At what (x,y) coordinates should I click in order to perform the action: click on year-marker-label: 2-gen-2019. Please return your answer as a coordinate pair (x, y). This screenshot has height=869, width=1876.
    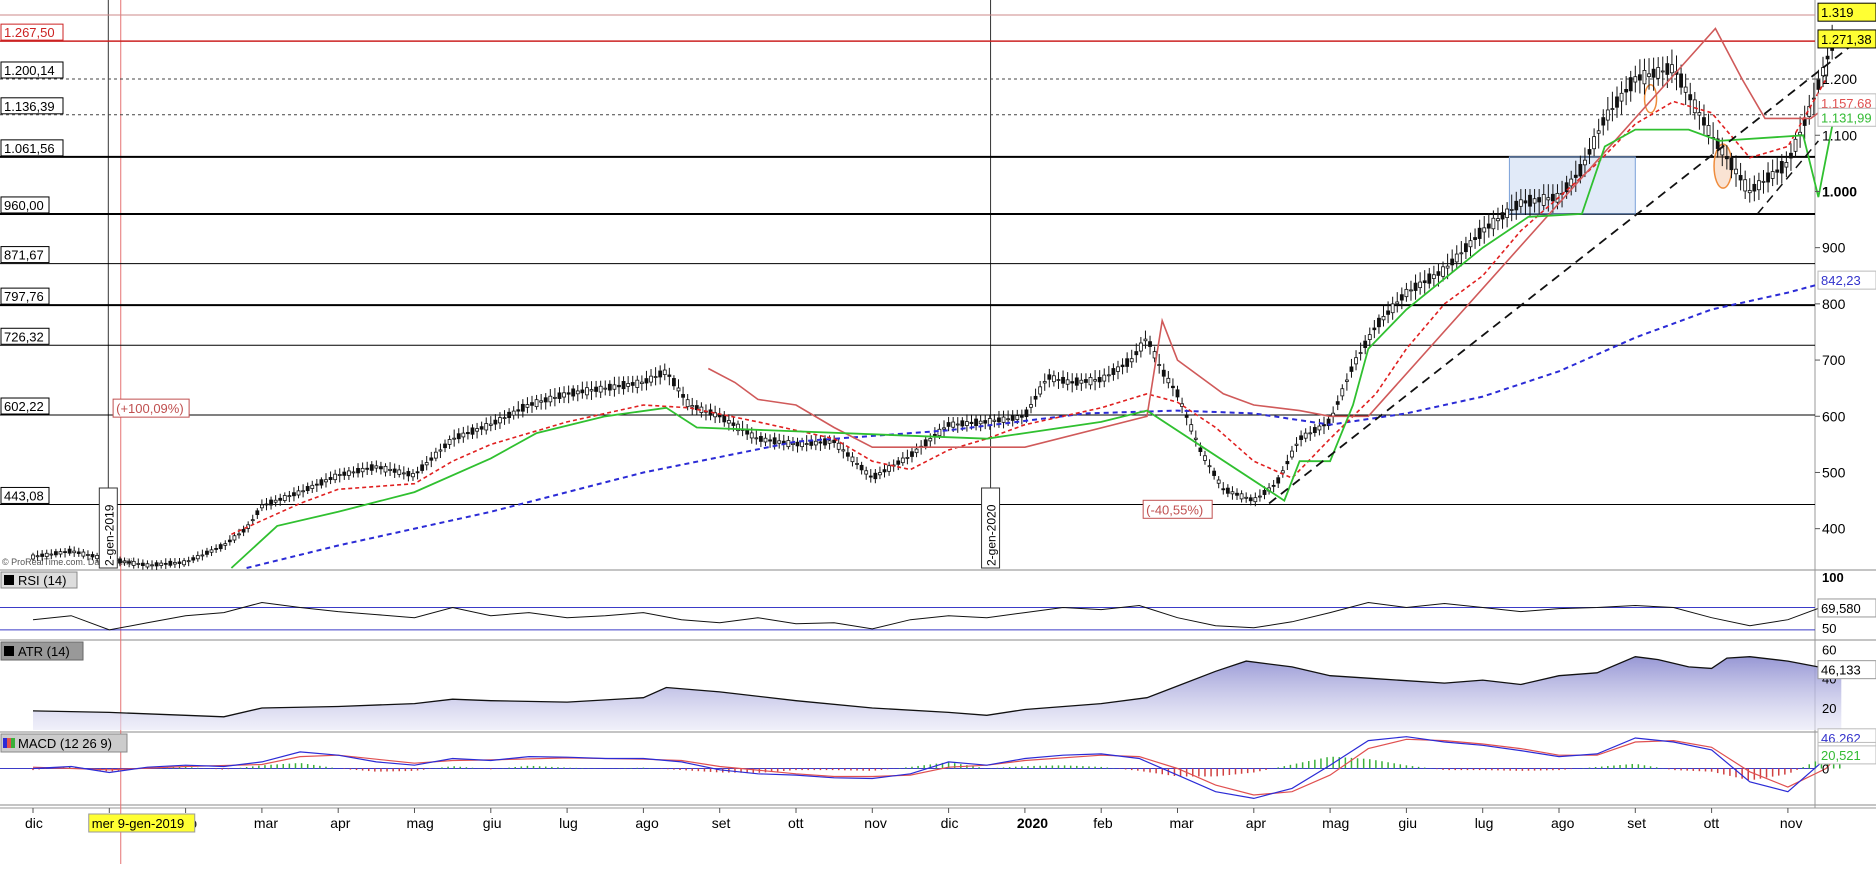
    Looking at the image, I should click on (109, 535).